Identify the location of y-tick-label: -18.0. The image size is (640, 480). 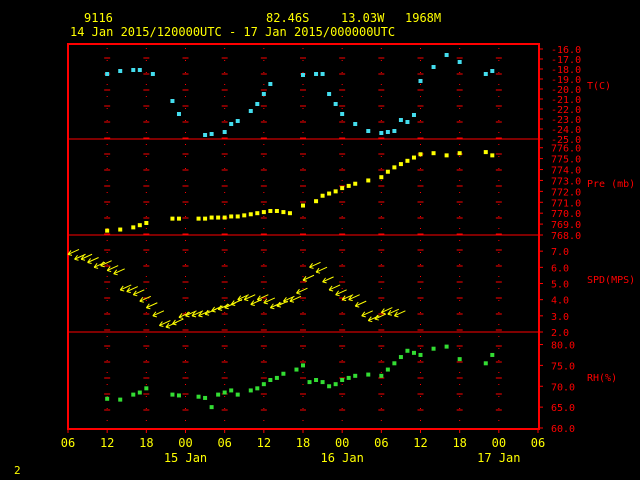
(566, 70).